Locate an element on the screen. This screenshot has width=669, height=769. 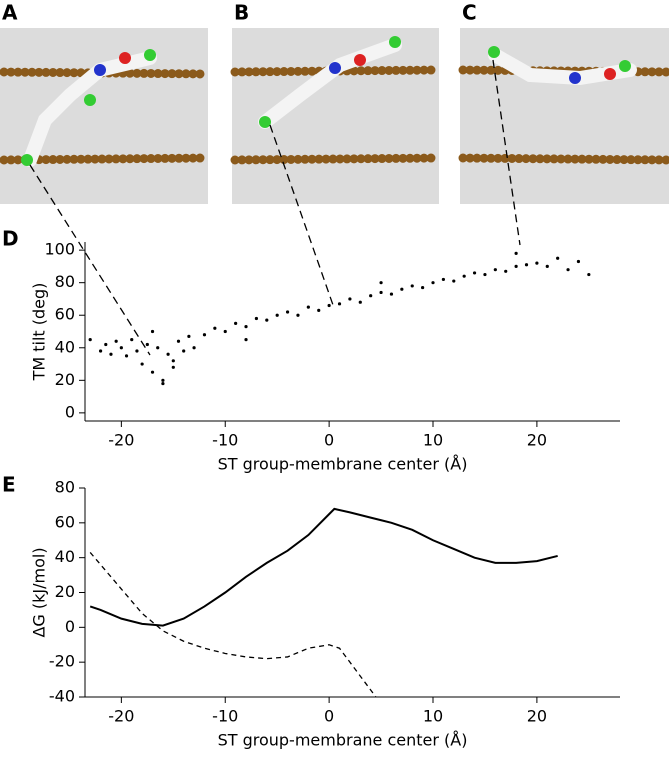
y-axis-title: ΔG (kJ/mol) is located at coordinates (39, 592).